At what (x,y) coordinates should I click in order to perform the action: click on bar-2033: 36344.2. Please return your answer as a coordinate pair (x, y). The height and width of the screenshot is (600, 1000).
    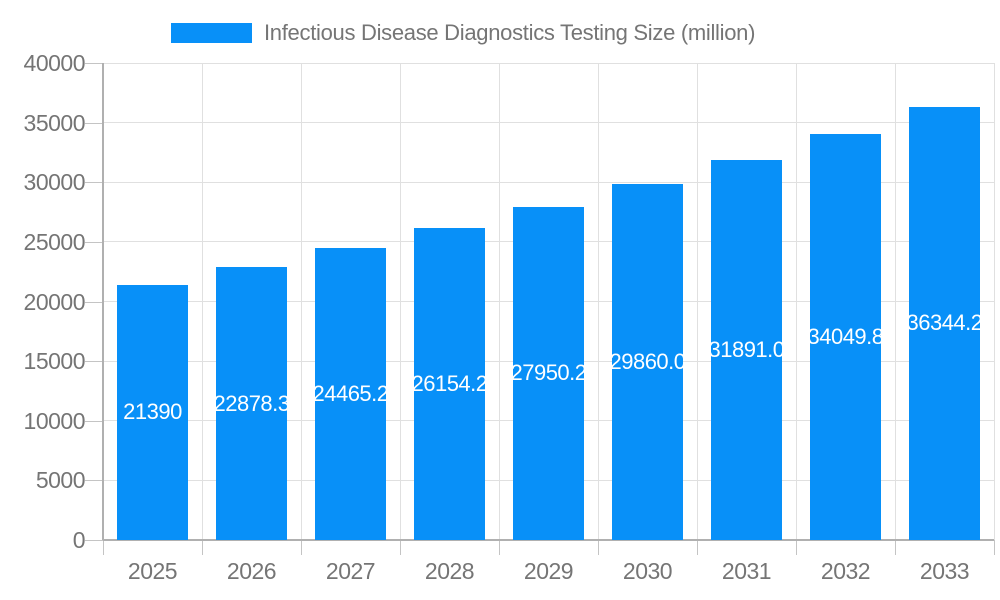
    Looking at the image, I should click on (944, 323).